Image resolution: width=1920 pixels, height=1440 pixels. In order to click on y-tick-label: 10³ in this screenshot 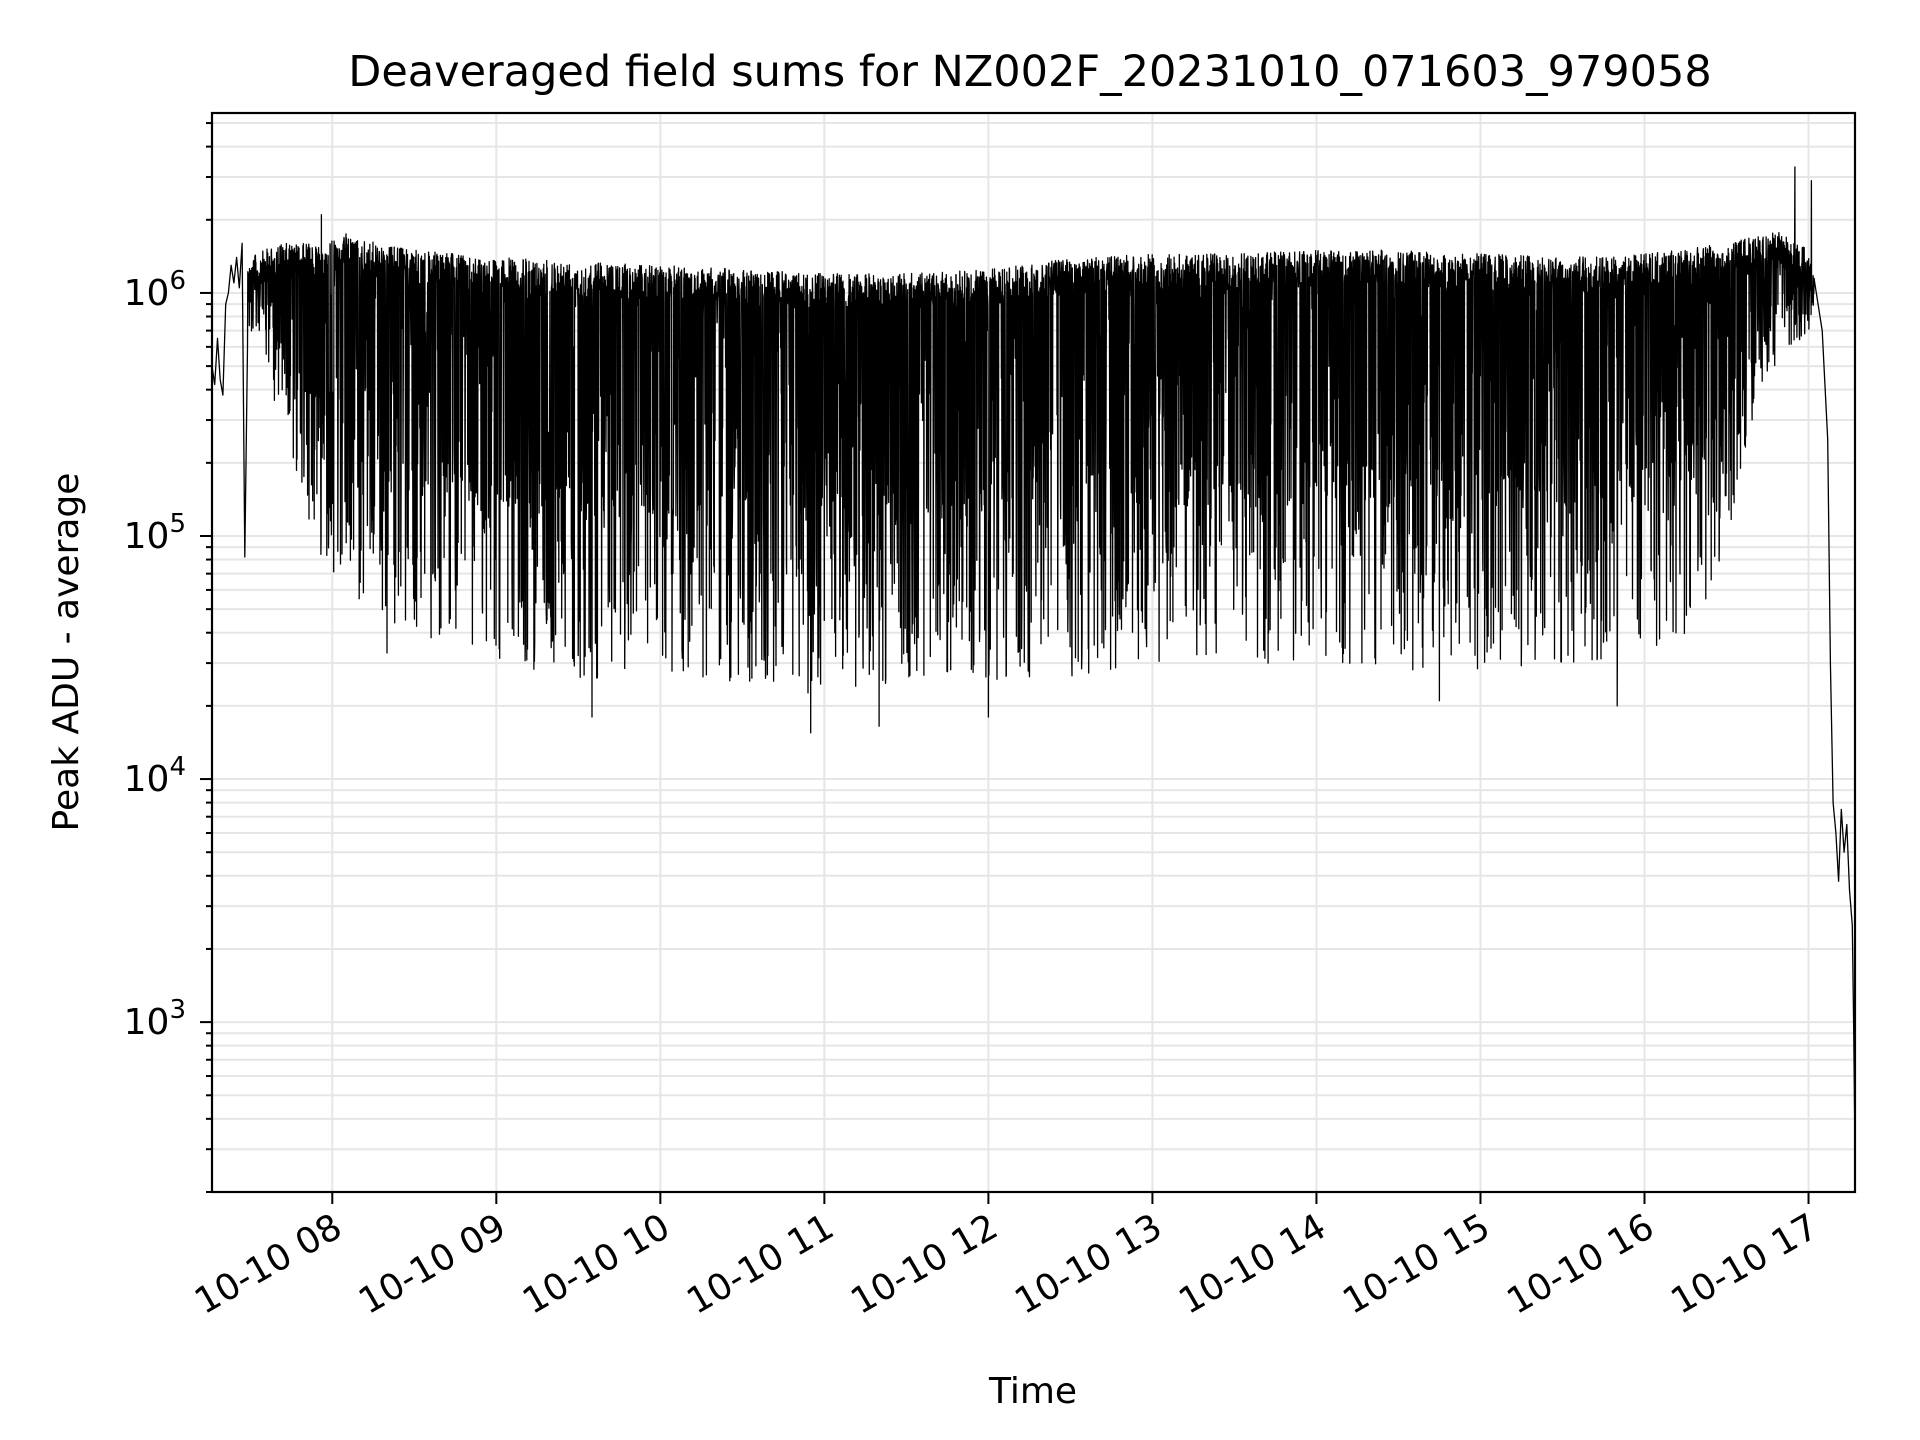, I will do `click(155, 1019)`.